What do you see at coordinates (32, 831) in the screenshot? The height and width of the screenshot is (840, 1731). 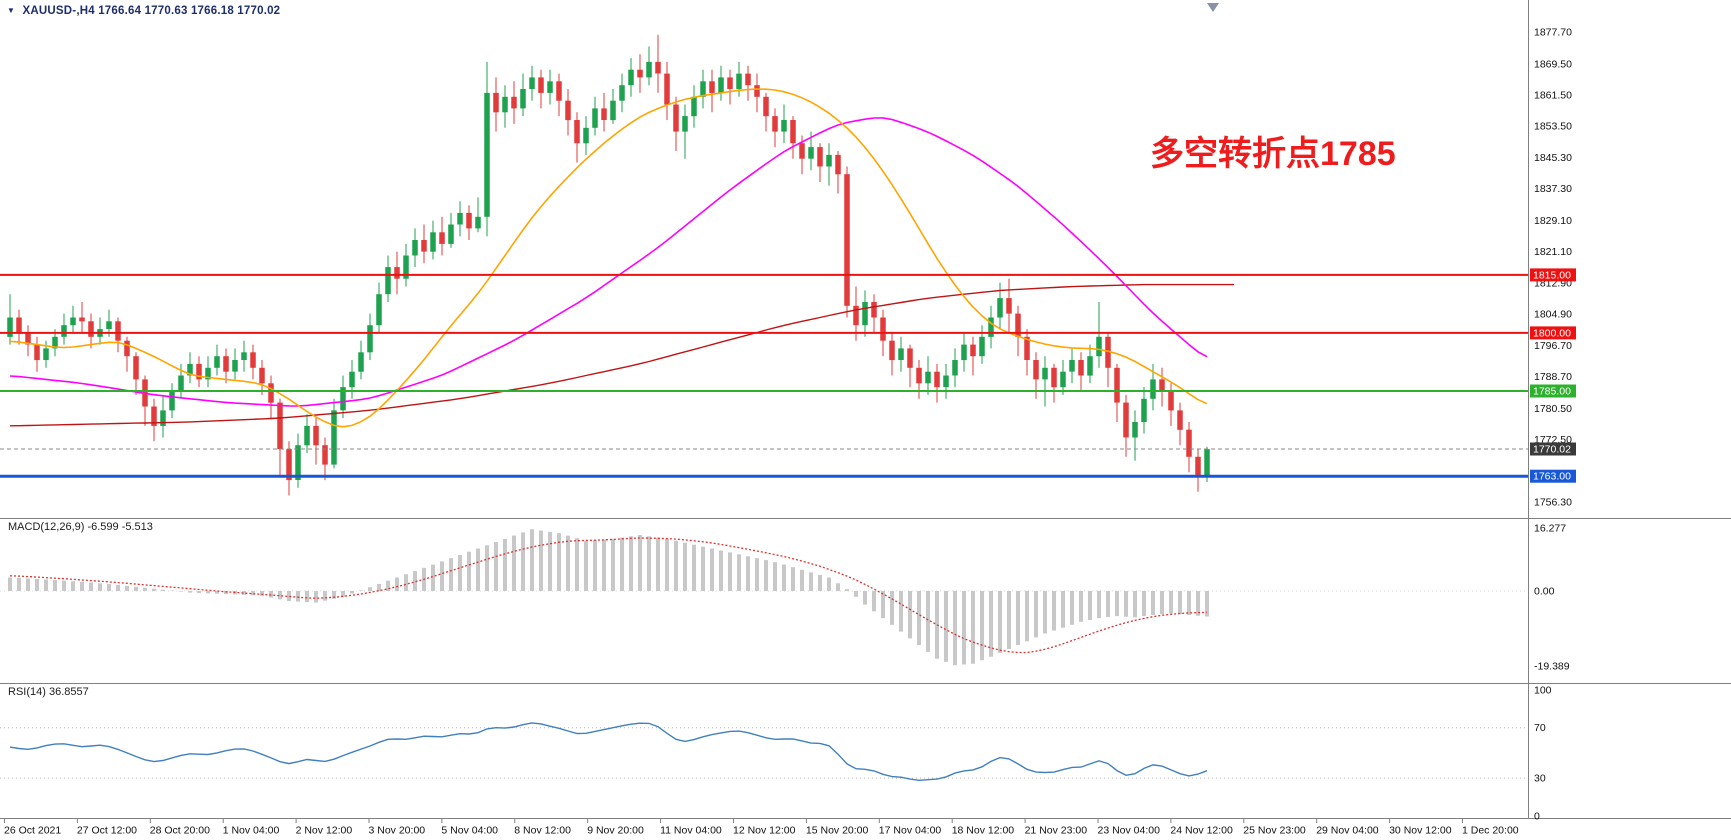 I see `time-tick-label: 26 Oct 2021` at bounding box center [32, 831].